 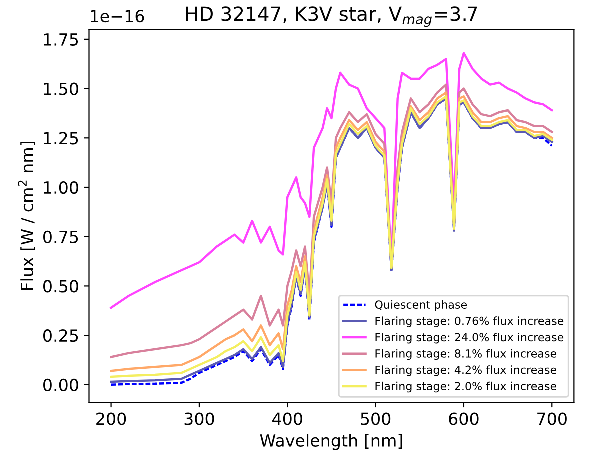 What do you see at coordinates (470, 322) in the screenshot?
I see `legend-label: Flaring stage: 0.76% flux increase` at bounding box center [470, 322].